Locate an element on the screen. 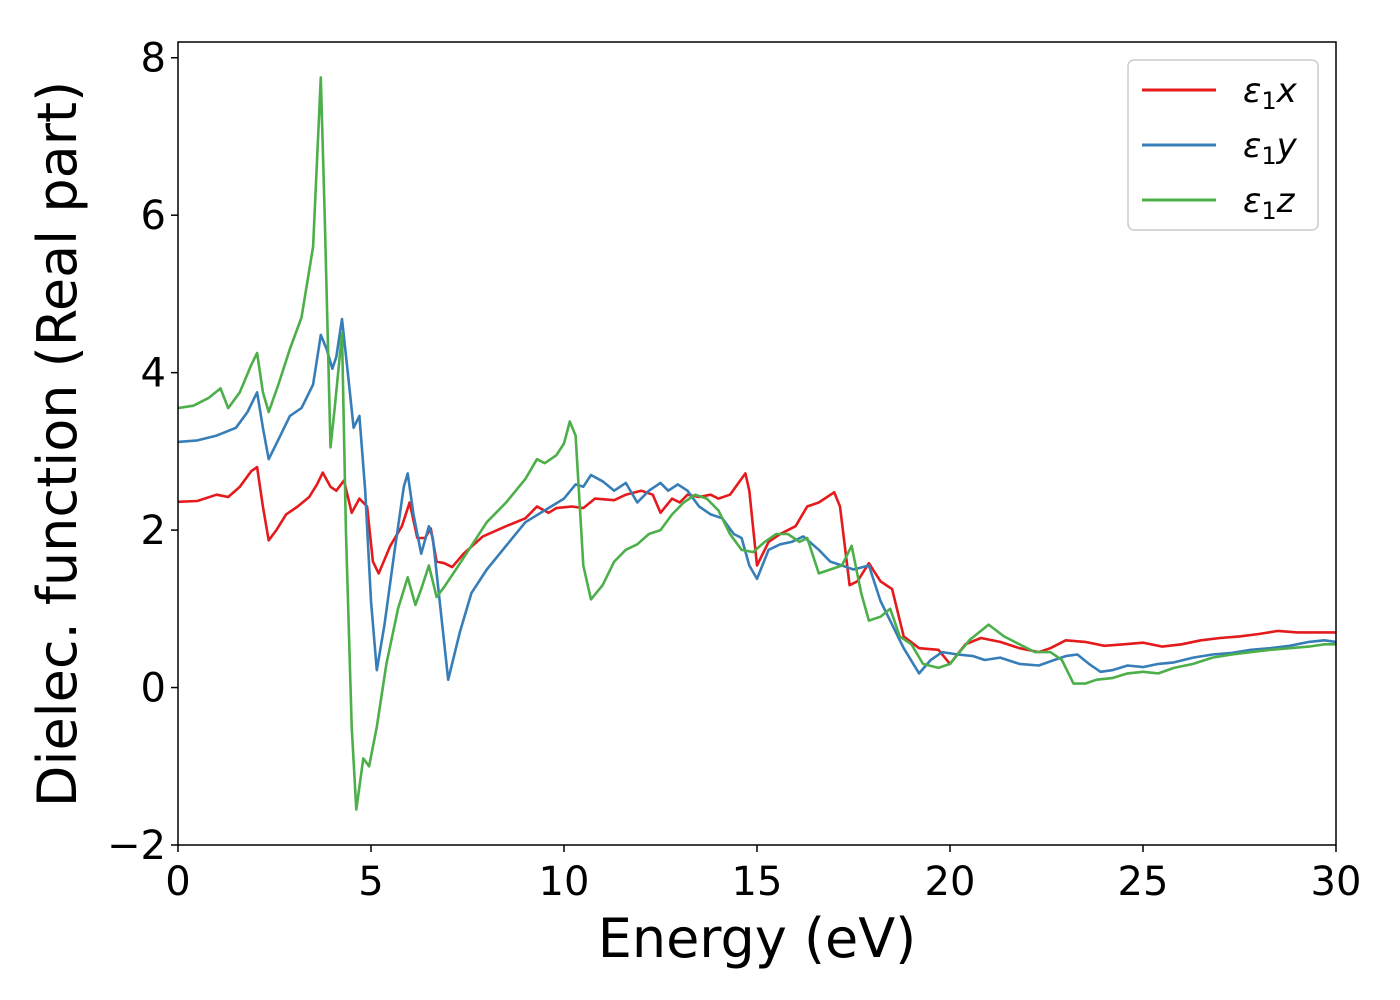  x-tick-label: 25 is located at coordinates (1143, 882).